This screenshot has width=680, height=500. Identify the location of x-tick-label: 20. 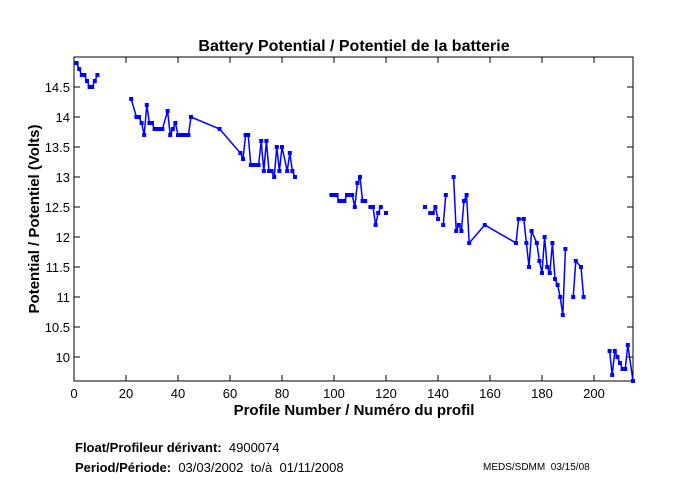
(126, 393).